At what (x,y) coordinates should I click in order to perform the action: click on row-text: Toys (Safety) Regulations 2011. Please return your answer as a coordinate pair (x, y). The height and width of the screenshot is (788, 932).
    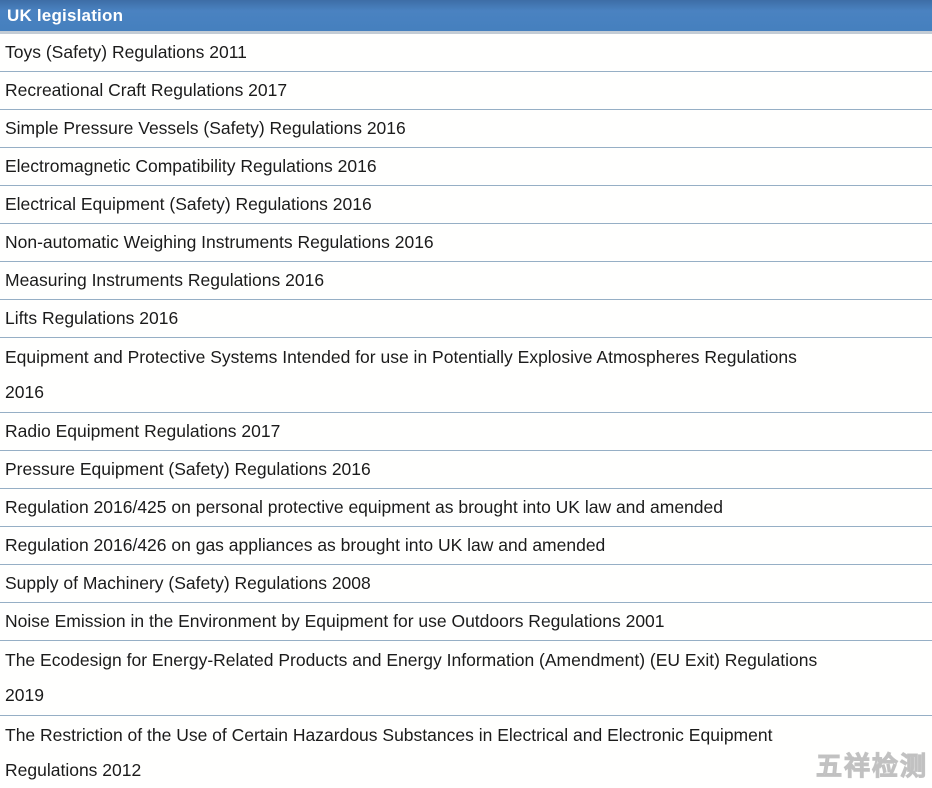
    Looking at the image, I should click on (126, 52).